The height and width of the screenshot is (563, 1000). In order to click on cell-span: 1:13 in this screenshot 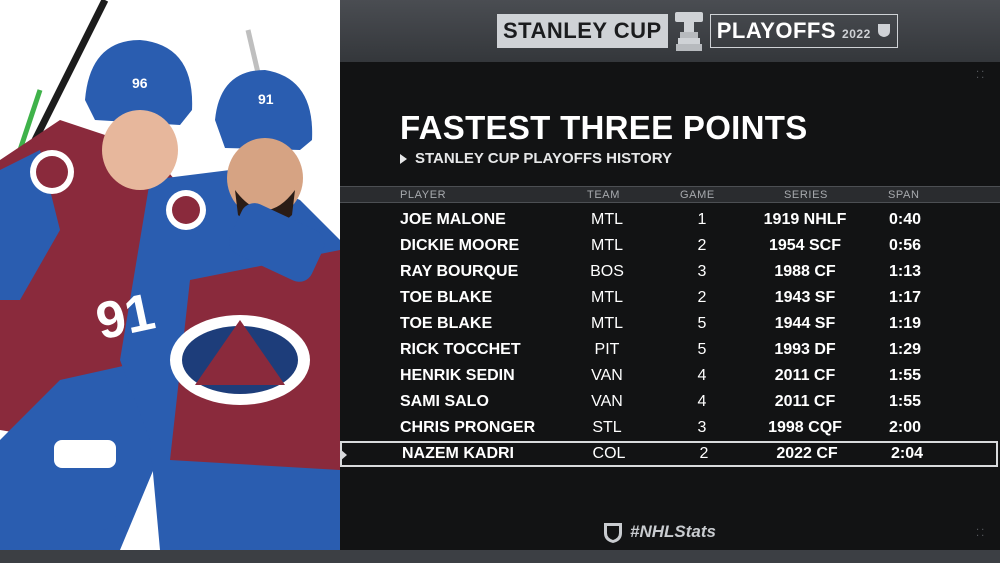, I will do `click(905, 271)`.